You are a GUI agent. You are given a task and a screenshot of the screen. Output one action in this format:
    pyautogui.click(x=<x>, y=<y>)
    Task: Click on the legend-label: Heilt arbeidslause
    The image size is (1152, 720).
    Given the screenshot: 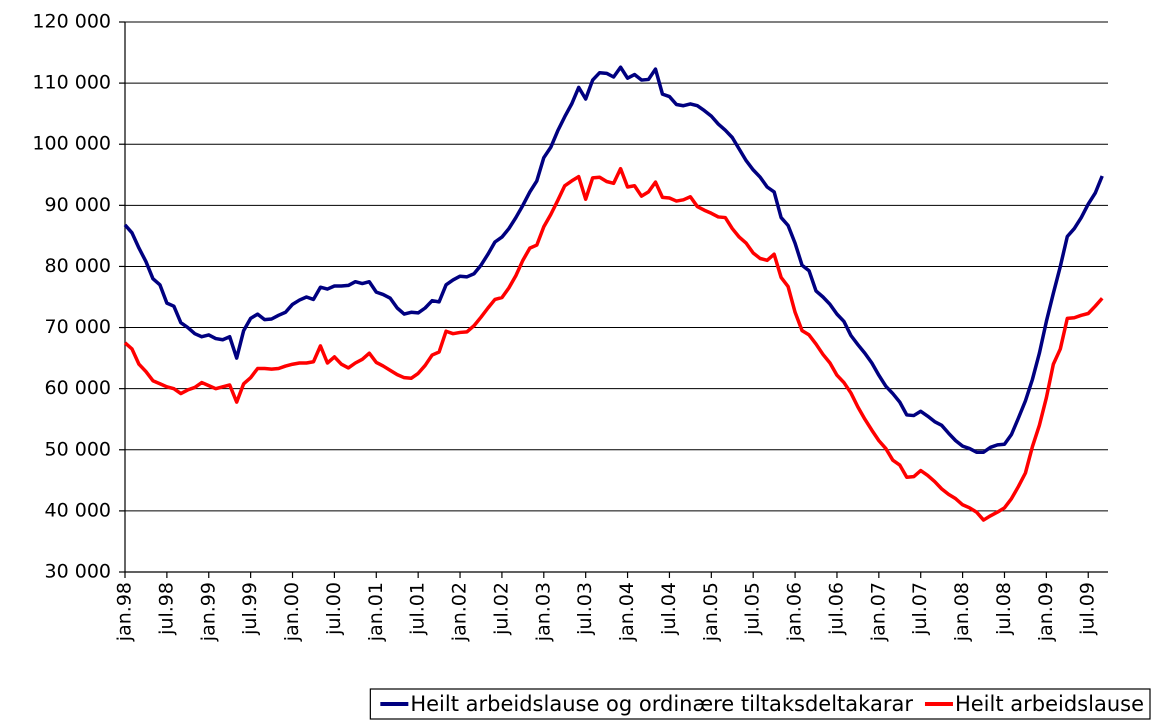 What is the action you would take?
    pyautogui.click(x=1049, y=704)
    